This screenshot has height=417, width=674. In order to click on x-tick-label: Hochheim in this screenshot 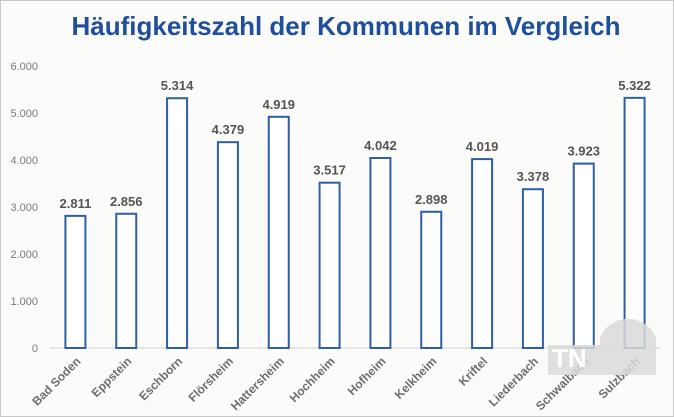, I will do `click(312, 379)`.